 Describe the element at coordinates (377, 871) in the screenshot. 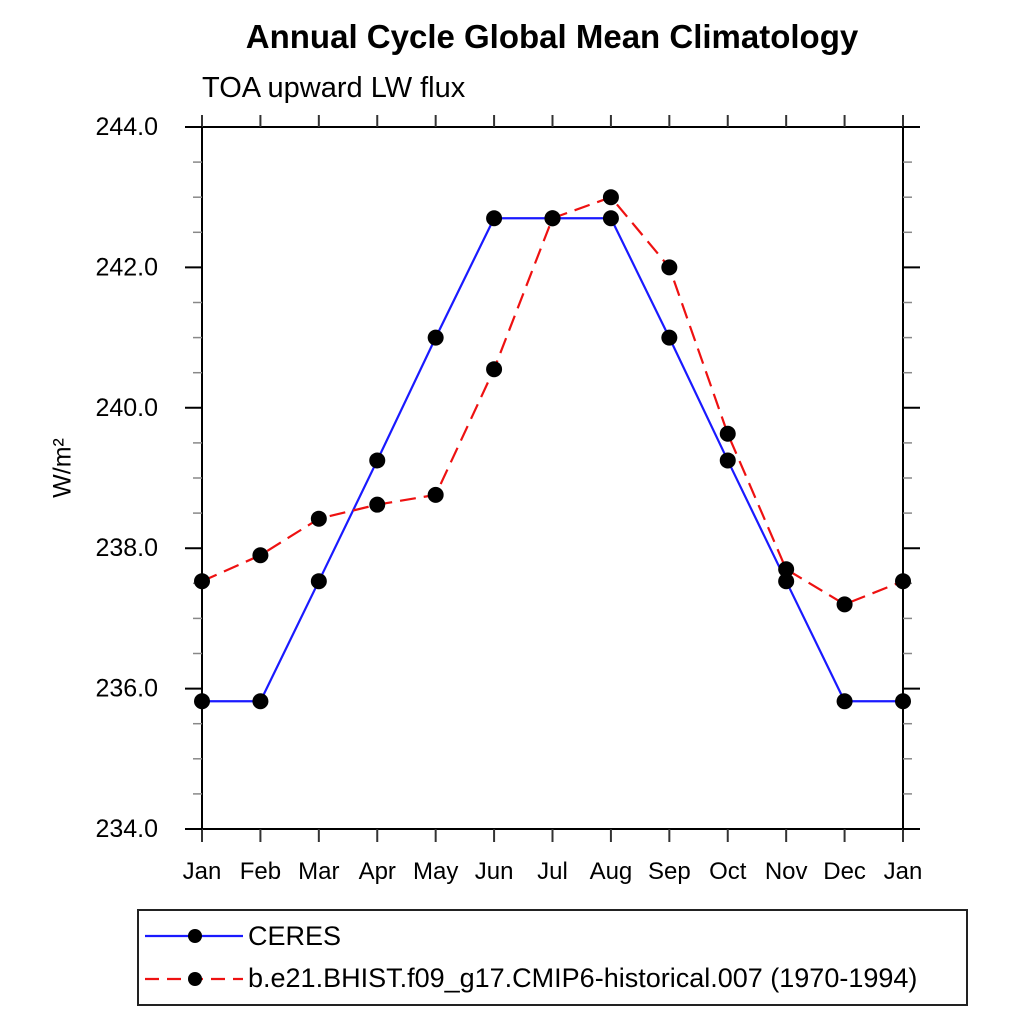

I see `x-tick-label: Apr` at that location.